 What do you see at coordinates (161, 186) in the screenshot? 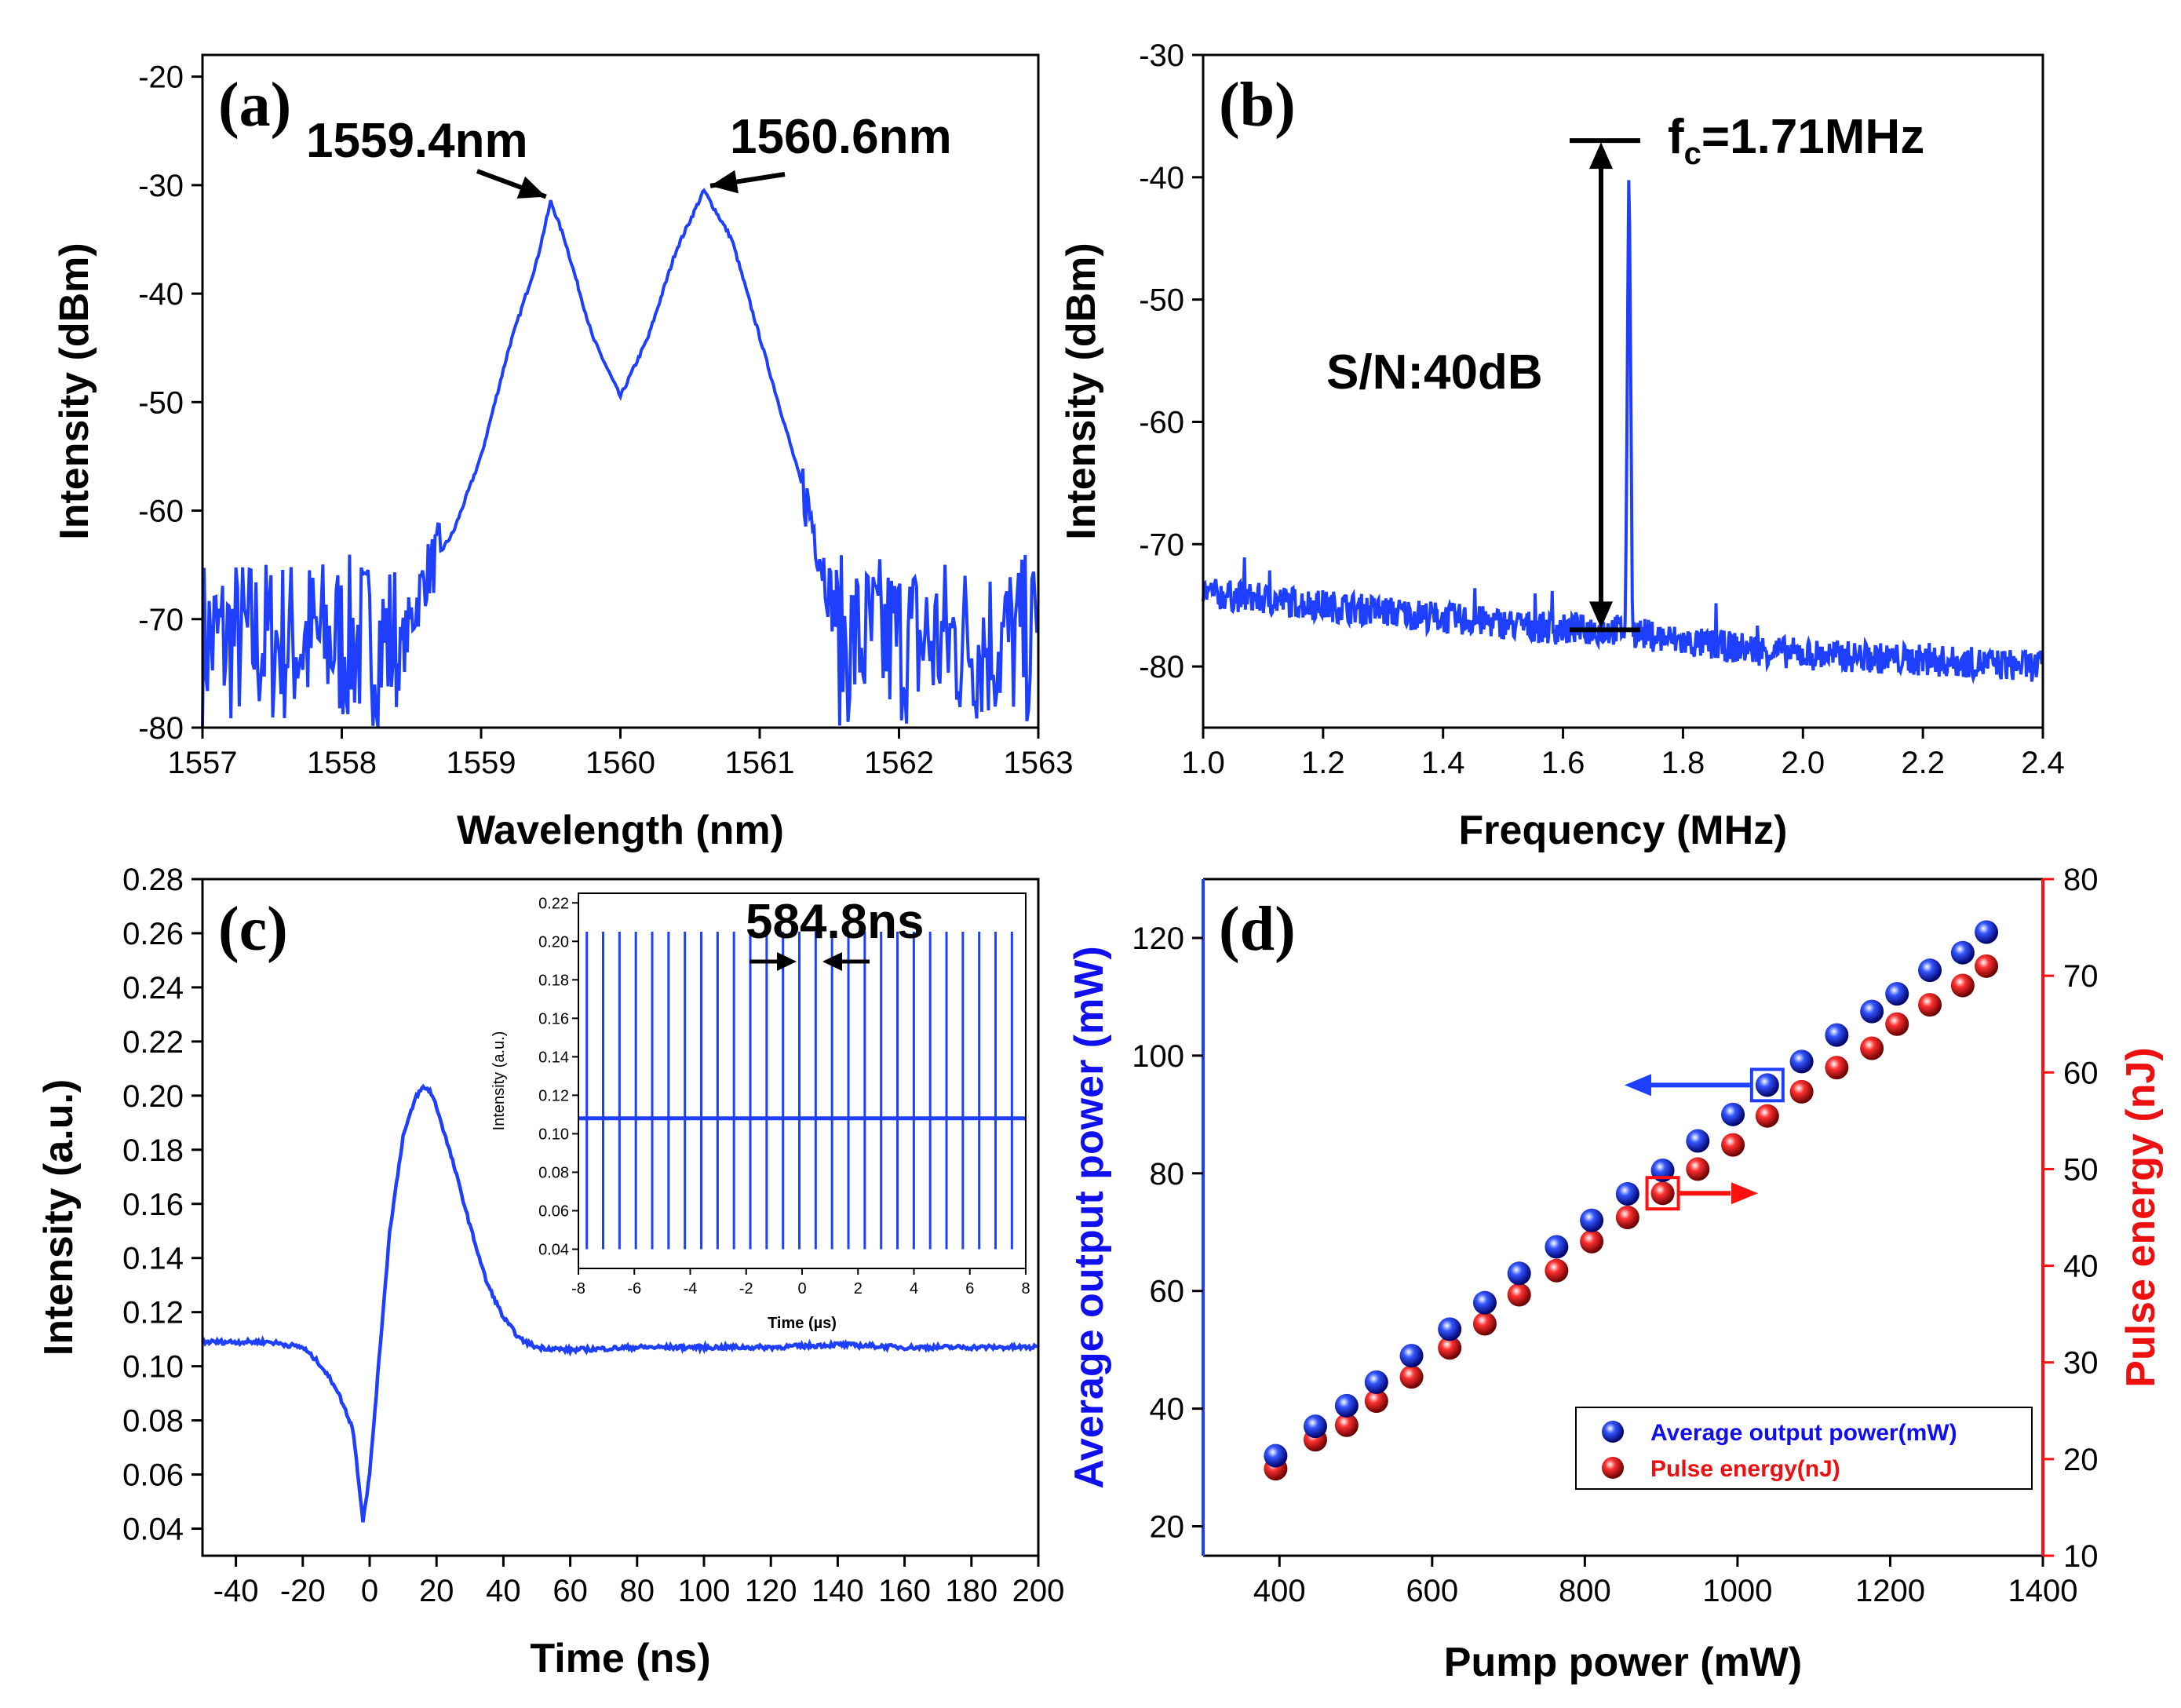
I see `y-tick-label: -30` at bounding box center [161, 186].